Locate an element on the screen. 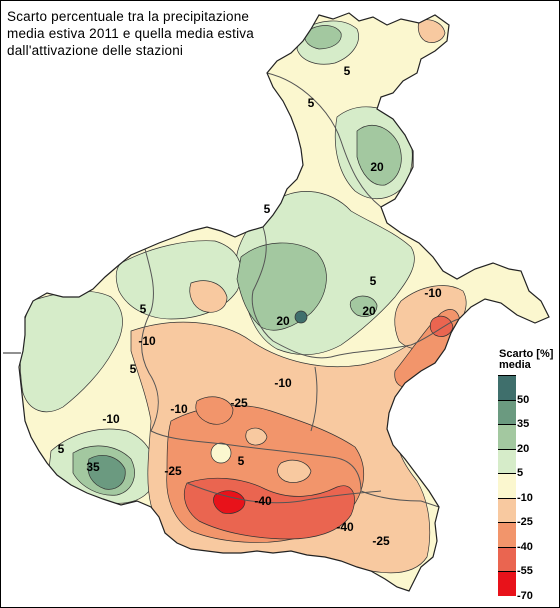  legend-tick-label: -55 is located at coordinates (525, 571).